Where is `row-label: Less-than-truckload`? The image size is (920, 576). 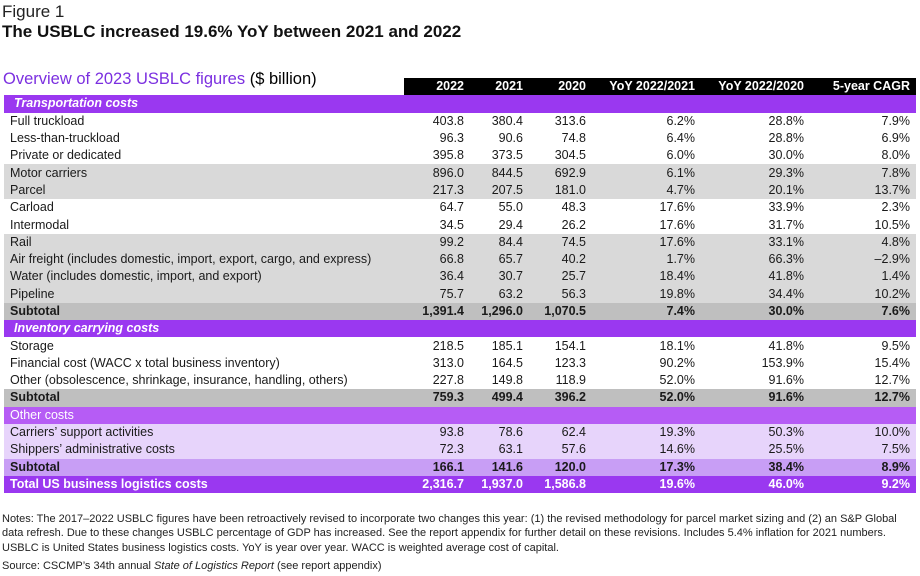
row-label: Less-than-truckload is located at coordinates (204, 138).